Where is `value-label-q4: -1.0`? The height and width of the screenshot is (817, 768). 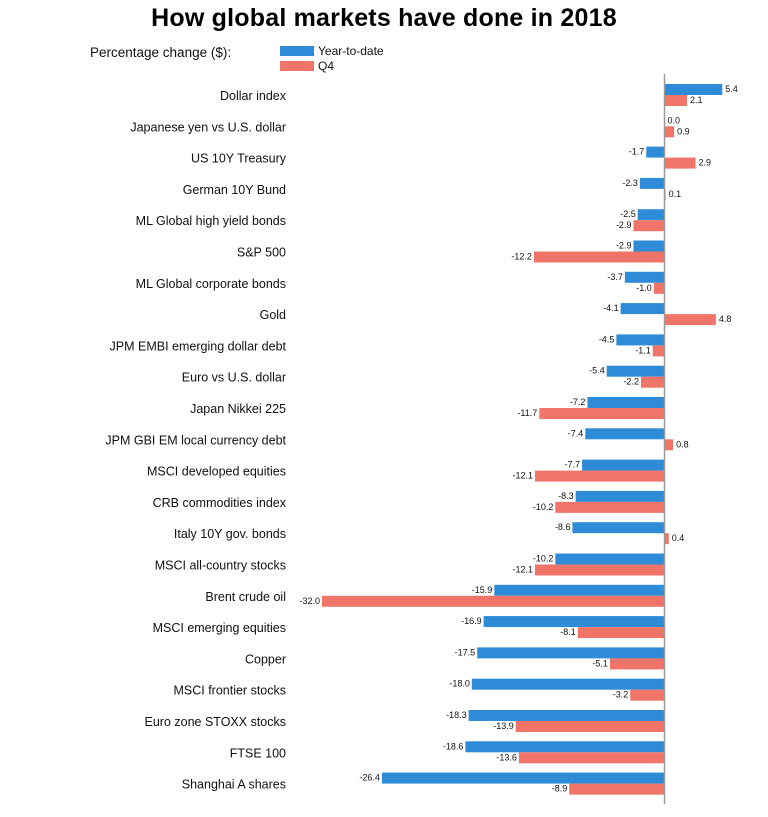
value-label-q4: -1.0 is located at coordinates (644, 288).